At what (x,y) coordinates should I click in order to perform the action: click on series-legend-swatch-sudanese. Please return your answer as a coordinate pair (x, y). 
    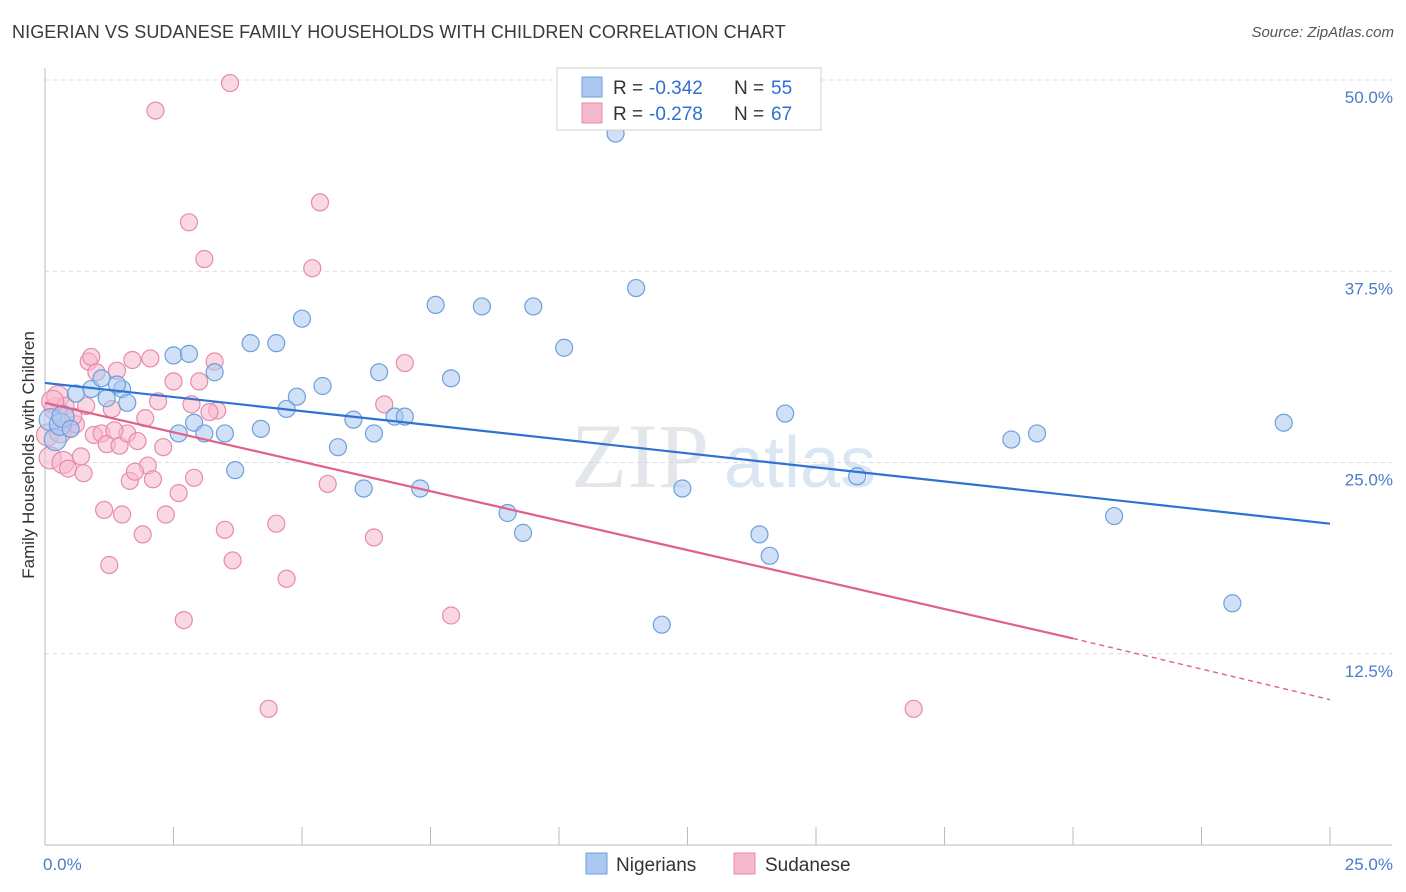
    Looking at the image, I should click on (744, 863).